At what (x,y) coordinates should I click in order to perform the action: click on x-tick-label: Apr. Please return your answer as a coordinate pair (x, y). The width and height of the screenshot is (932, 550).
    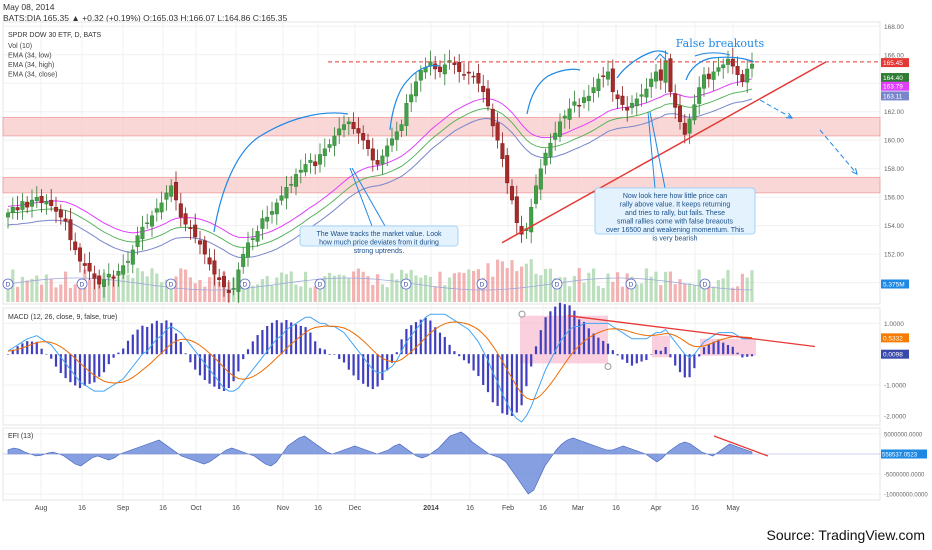
    Looking at the image, I should click on (657, 508).